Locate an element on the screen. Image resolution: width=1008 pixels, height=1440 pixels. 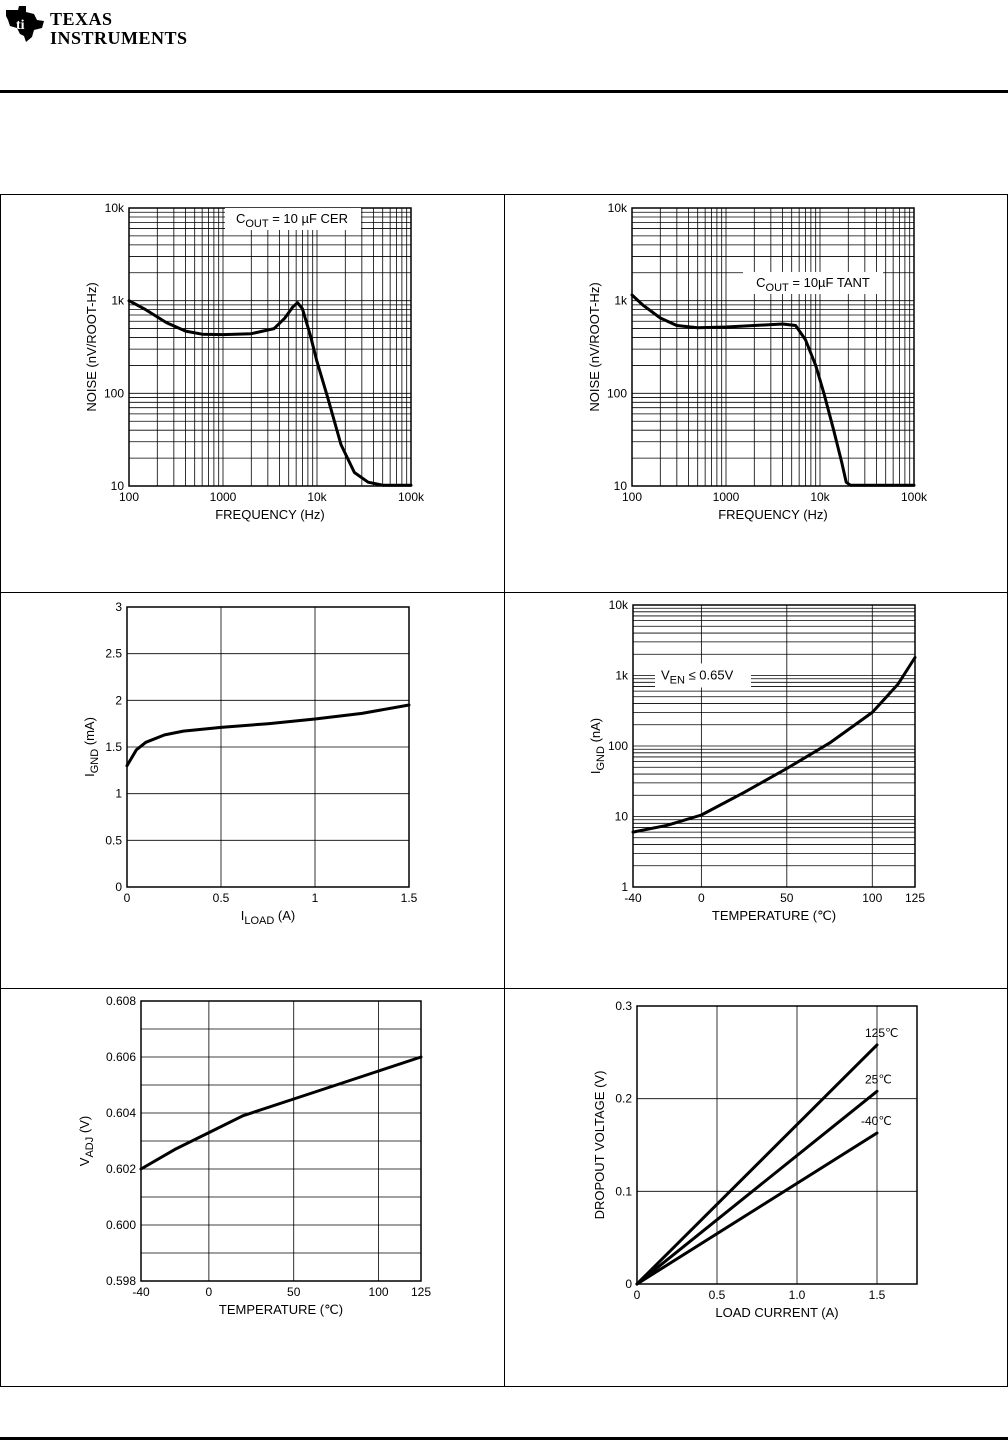
y-axis-label: VADJ (V) is located at coordinates (86, 1141).